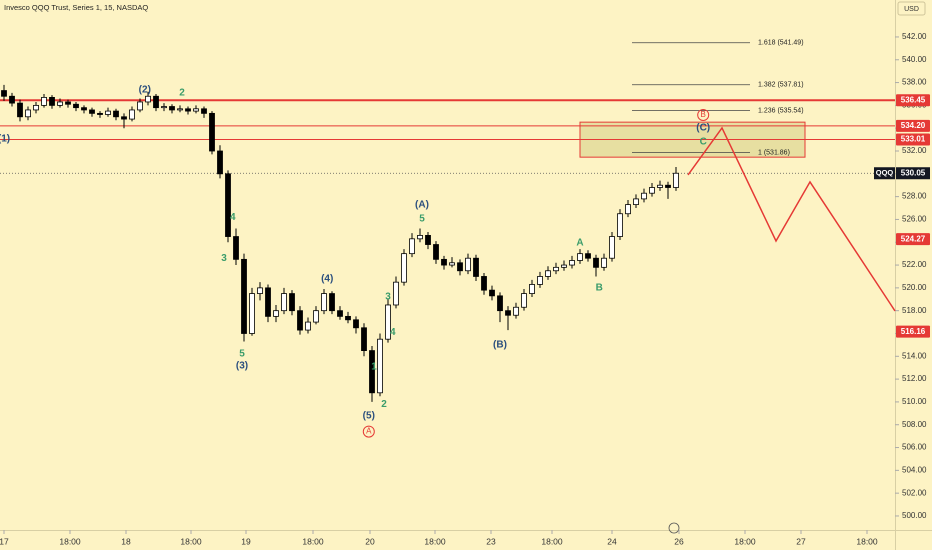  What do you see at coordinates (327, 278) in the screenshot?
I see `wave-label: (4)` at bounding box center [327, 278].